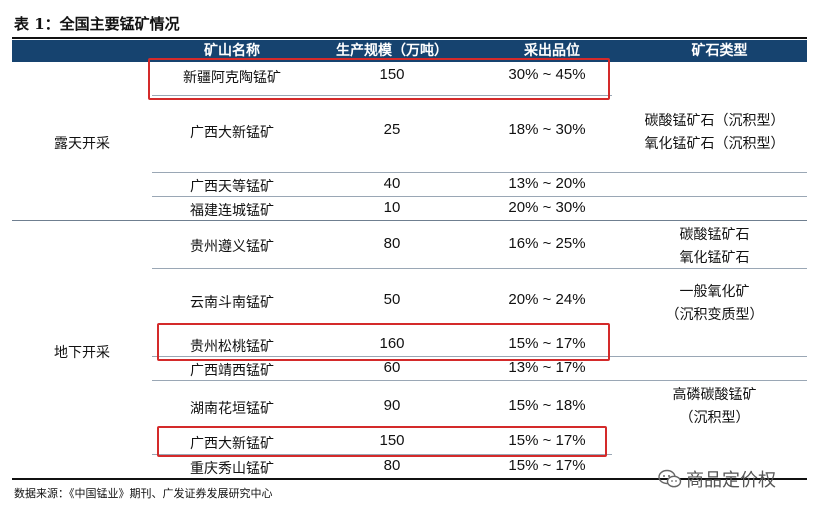  I want to click on row-grade: 20% ~ 30%, so click(547, 207).